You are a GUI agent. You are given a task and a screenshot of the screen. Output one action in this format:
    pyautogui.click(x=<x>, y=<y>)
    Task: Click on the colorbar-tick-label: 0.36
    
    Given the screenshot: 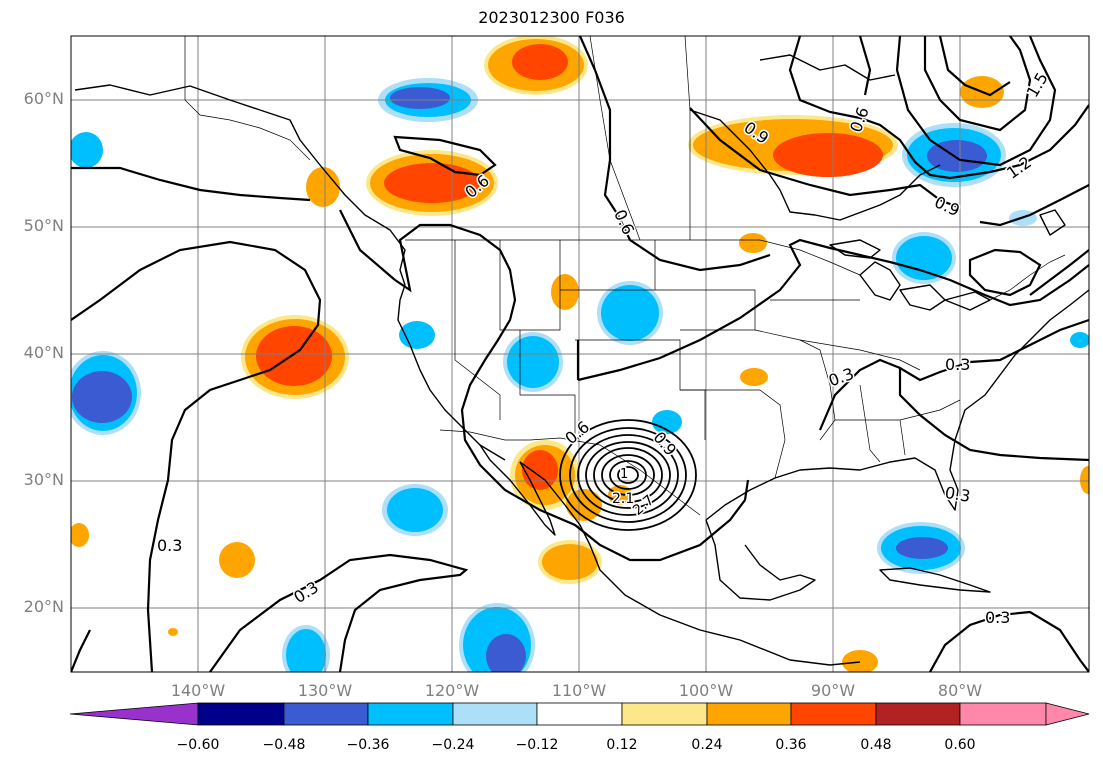 What is the action you would take?
    pyautogui.click(x=791, y=745)
    